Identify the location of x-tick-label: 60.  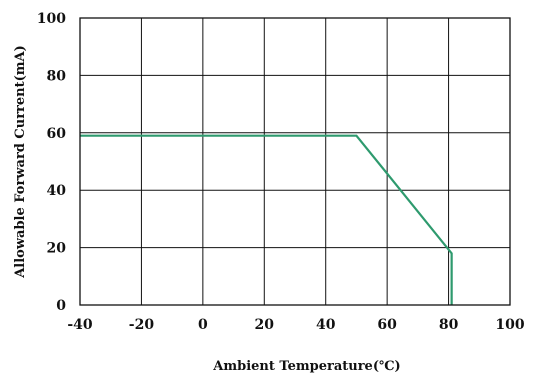
(387, 325).